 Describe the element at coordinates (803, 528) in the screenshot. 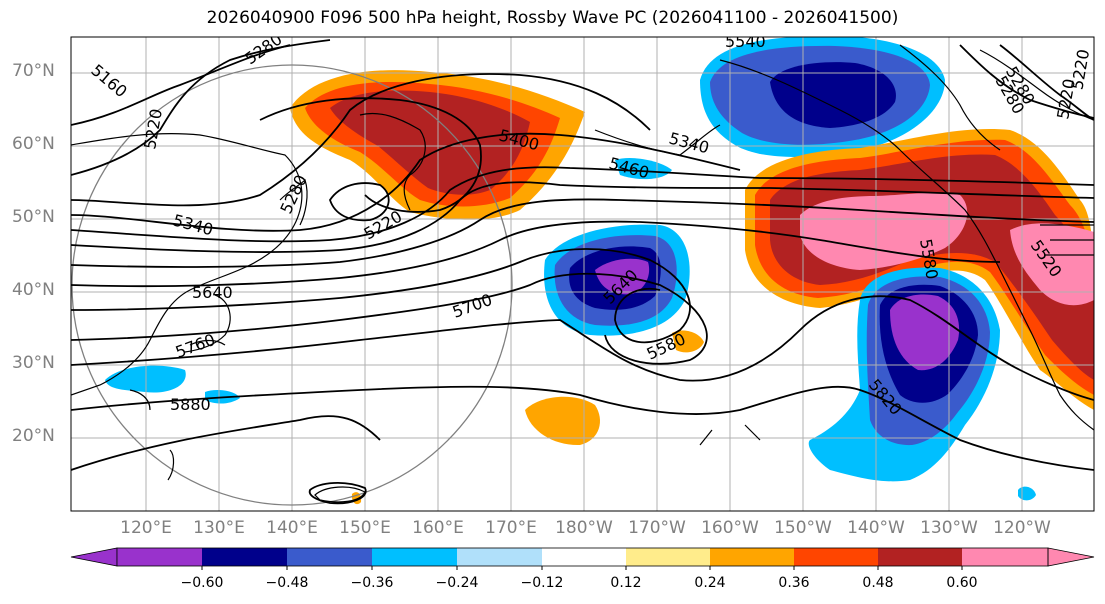

I see `lon-label-150w: 150°W` at that location.